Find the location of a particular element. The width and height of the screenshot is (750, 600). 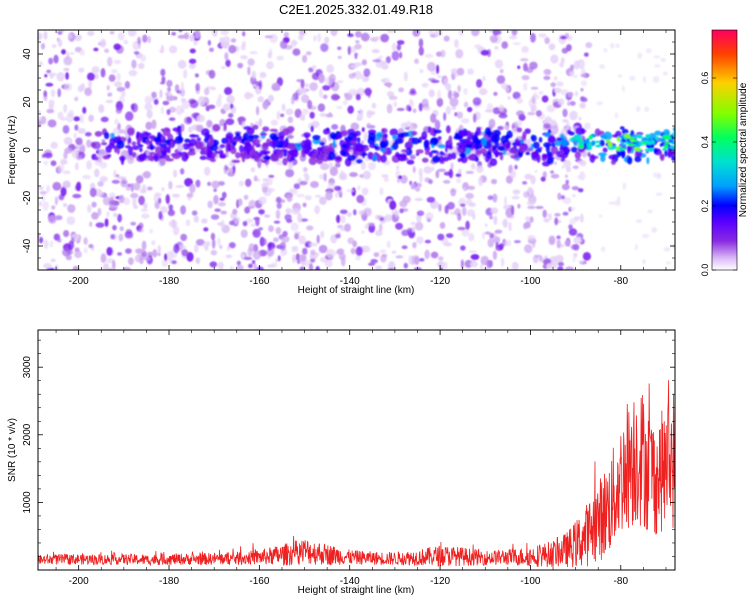

colorbar-tick-label: 0.0 is located at coordinates (705, 270).